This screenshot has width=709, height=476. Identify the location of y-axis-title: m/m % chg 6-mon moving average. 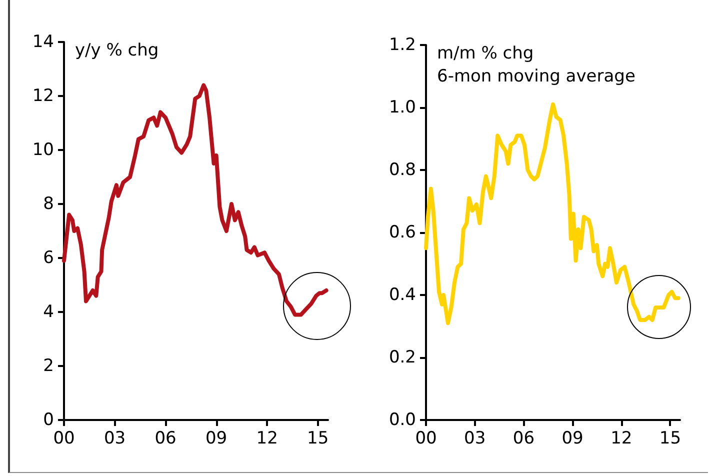
(536, 65).